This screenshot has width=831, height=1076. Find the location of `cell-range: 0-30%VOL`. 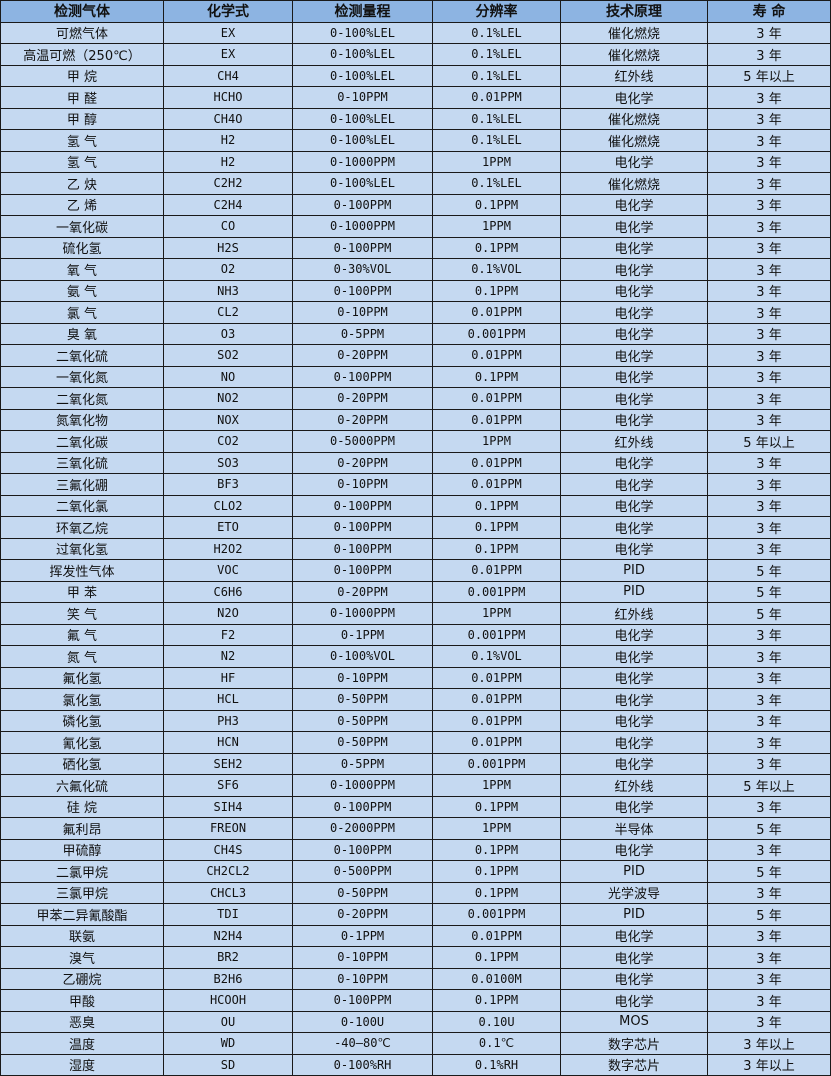

cell-range: 0-30%VOL is located at coordinates (362, 269).